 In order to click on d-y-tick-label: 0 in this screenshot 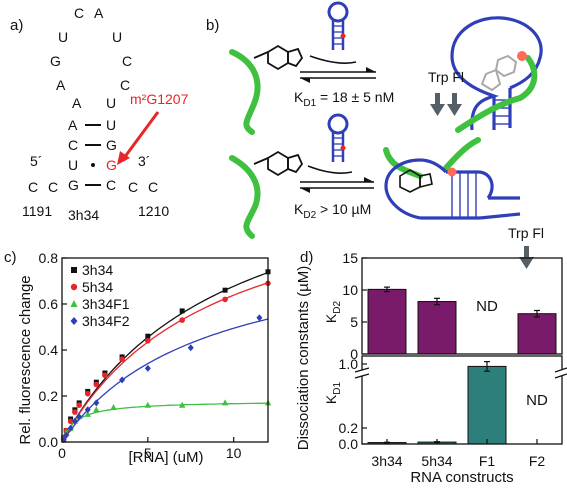, I will do `click(354, 354)`.